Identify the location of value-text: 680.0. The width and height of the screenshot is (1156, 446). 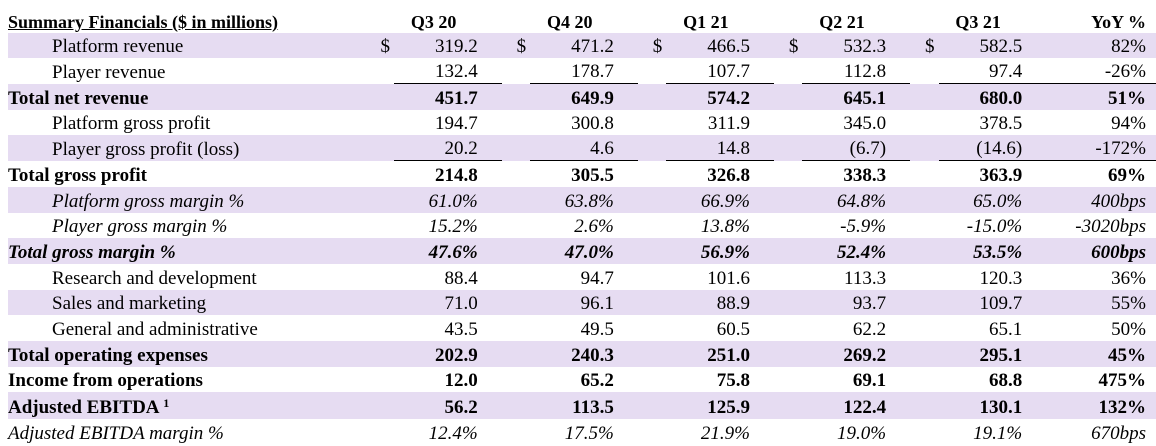
(1001, 98).